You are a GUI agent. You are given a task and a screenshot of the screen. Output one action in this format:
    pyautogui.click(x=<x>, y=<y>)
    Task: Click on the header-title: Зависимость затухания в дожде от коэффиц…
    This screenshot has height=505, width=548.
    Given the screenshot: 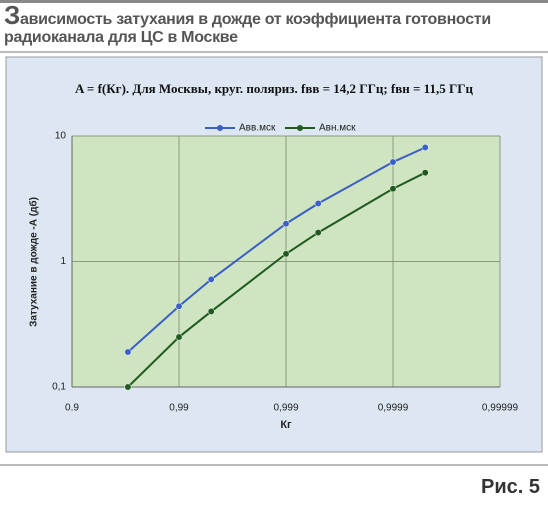 What is the action you would take?
    pyautogui.click(x=247, y=23)
    